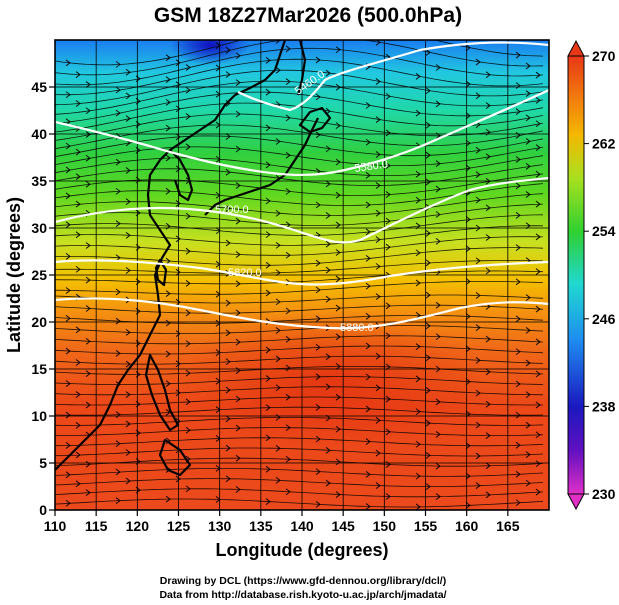  Describe the element at coordinates (161, 272) in the screenshot. I see `coastline-taiwan` at that location.